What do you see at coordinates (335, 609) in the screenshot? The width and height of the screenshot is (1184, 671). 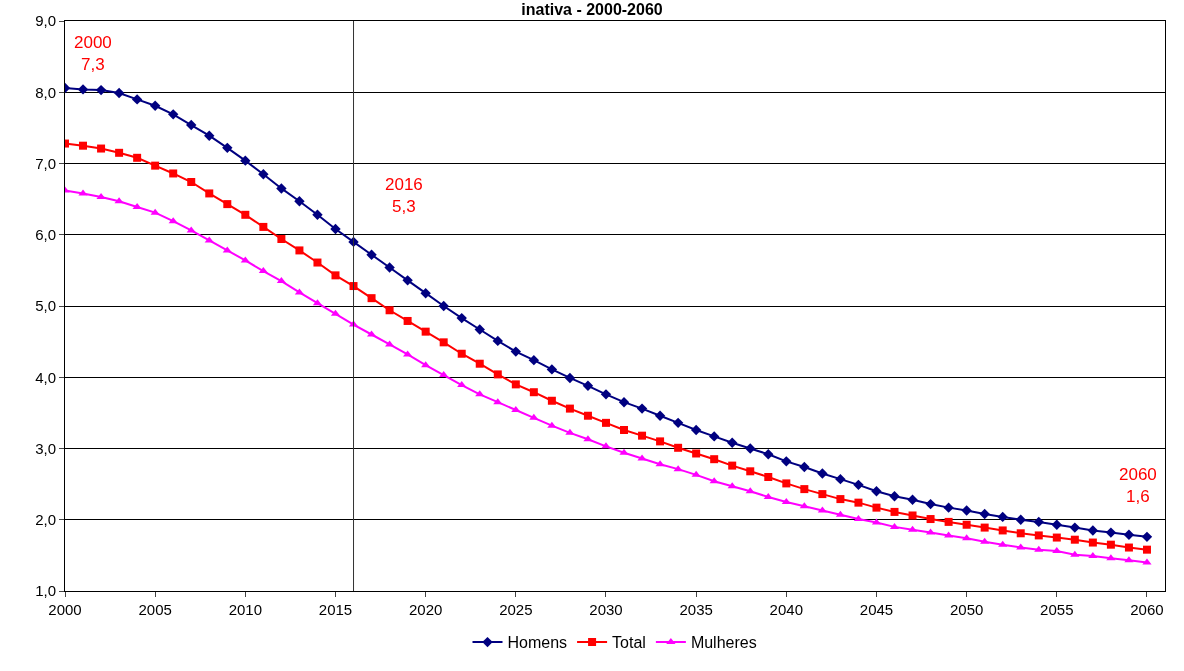 I see `x-tick-label: 2015` at bounding box center [335, 609].